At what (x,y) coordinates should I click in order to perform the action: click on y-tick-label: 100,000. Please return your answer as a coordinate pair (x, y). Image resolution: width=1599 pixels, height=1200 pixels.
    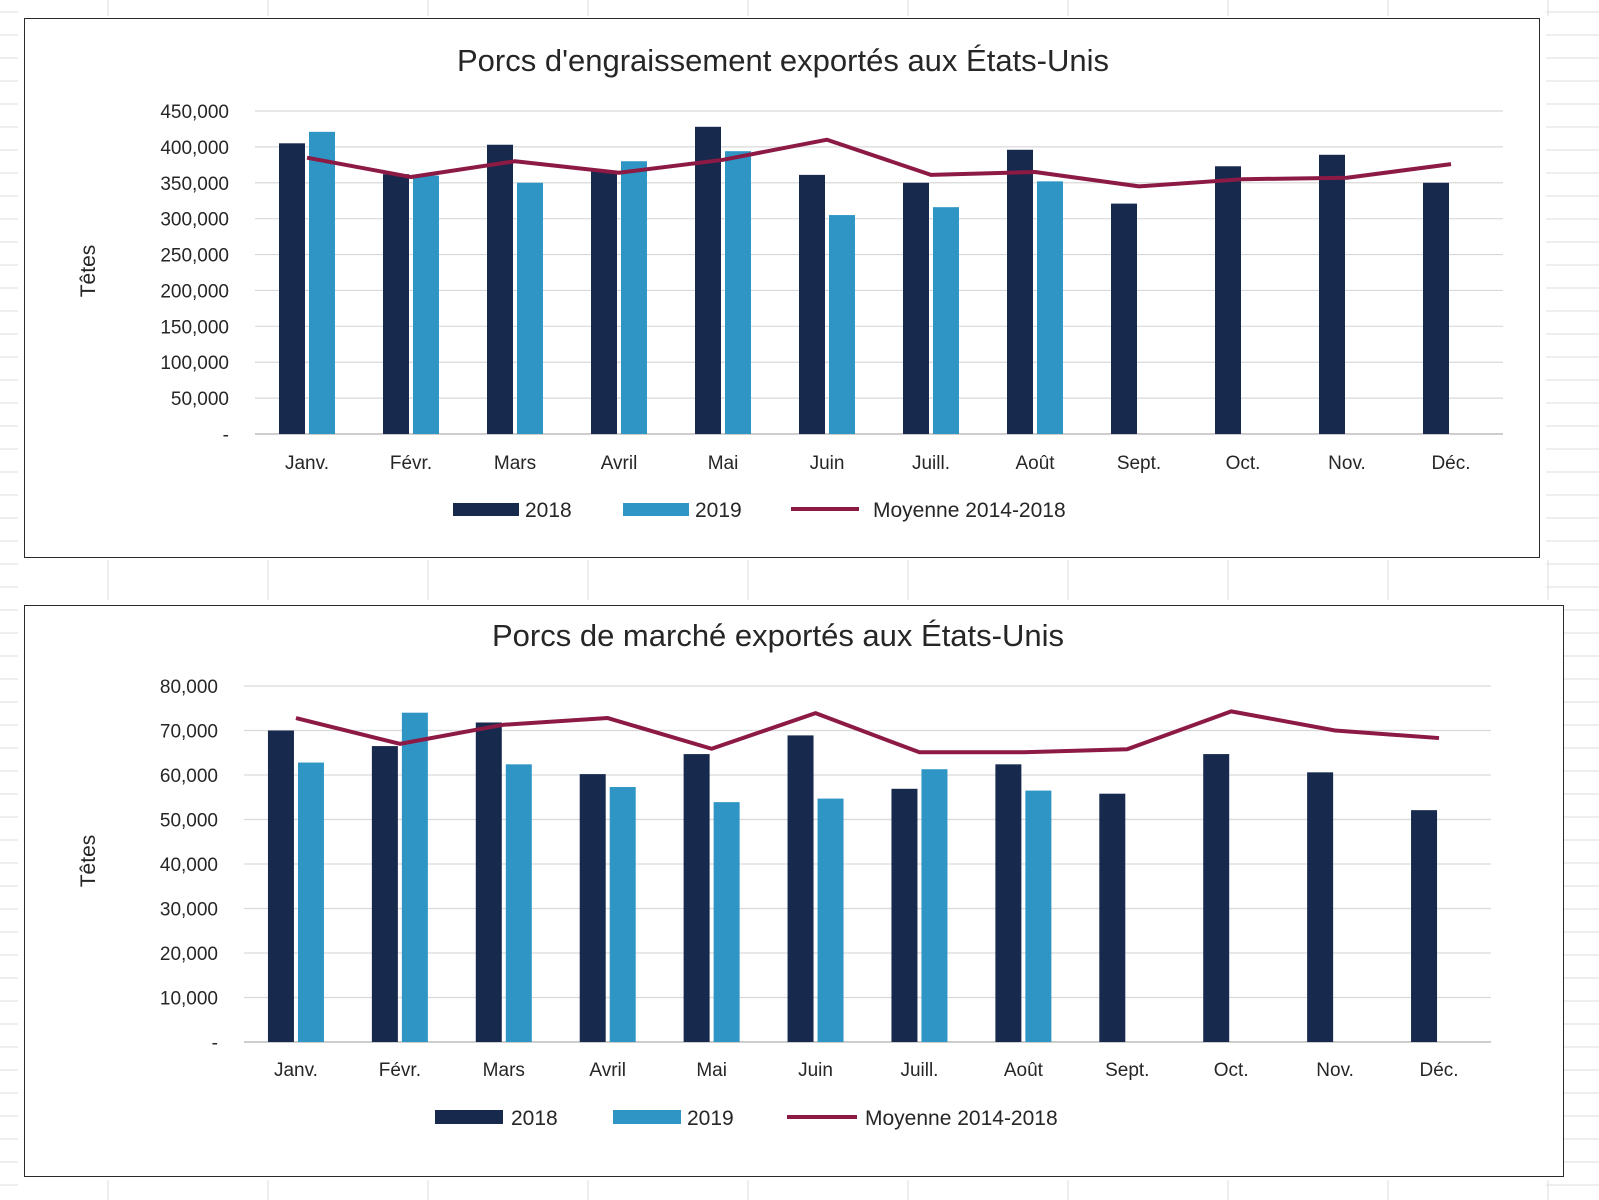
    Looking at the image, I should click on (194, 363).